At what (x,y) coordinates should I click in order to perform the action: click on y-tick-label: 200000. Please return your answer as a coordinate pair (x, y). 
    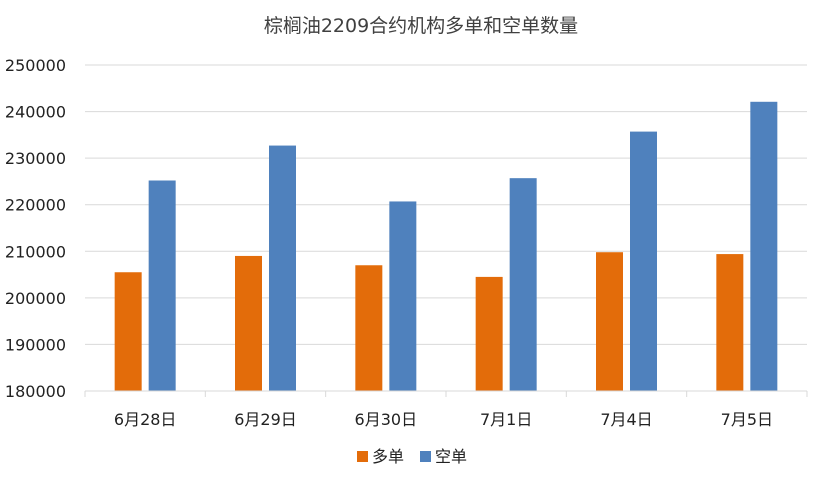
    Looking at the image, I should click on (35, 298).